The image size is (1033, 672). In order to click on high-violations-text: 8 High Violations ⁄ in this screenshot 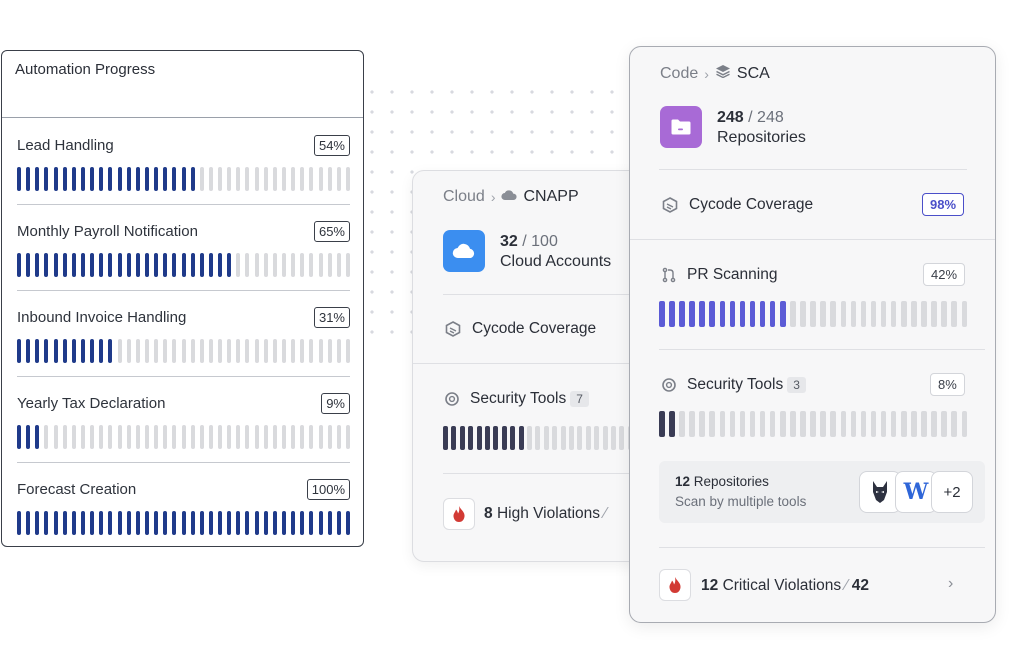, I will do `click(547, 514)`.